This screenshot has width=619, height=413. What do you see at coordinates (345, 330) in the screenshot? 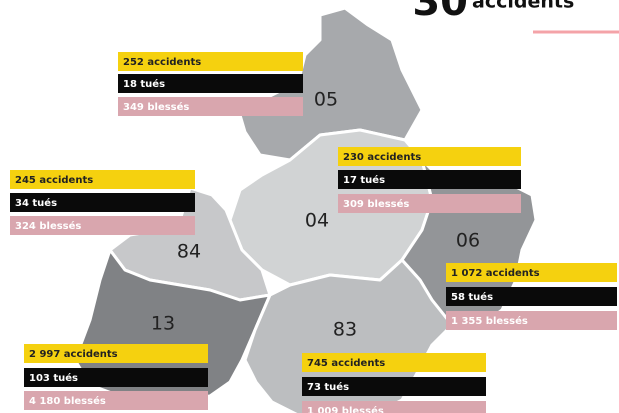
I see `department-code: 83` at bounding box center [345, 330].